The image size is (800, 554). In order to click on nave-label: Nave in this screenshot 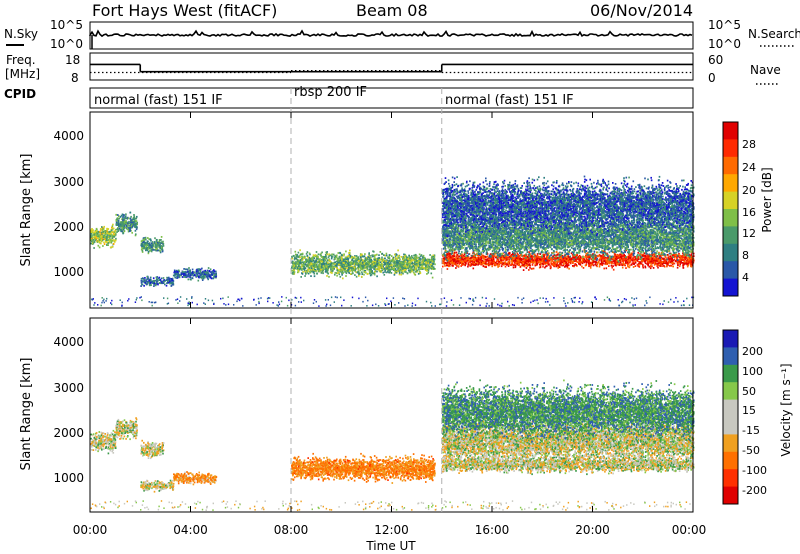, I will do `click(765, 70)`.